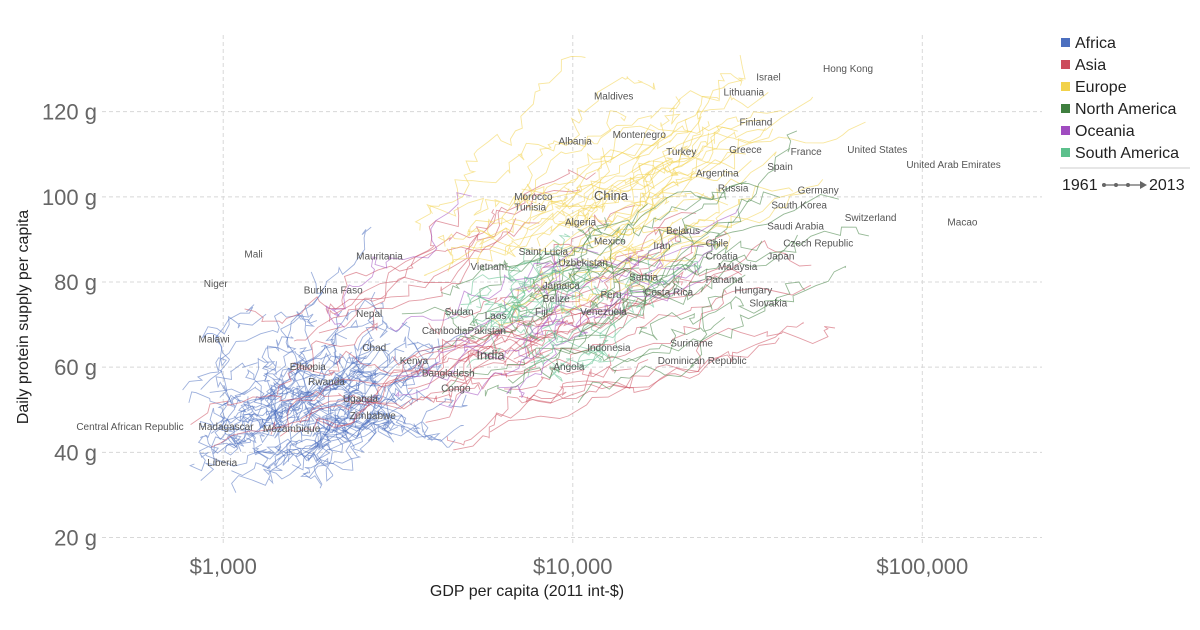 The image size is (1200, 630). I want to click on country-label: Laos, so click(496, 316).